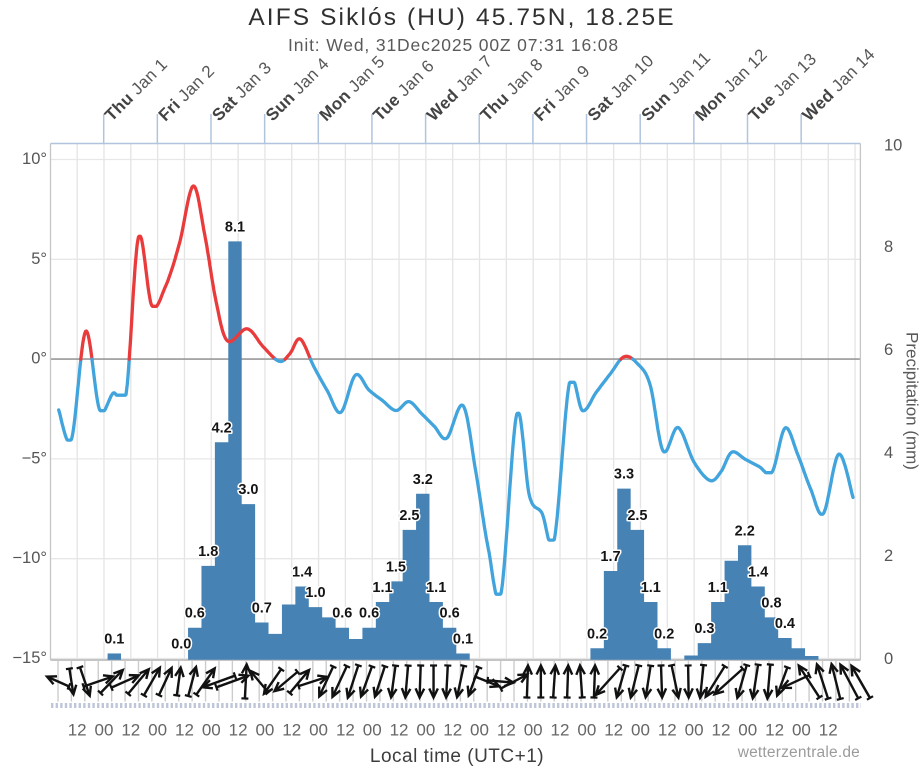  What do you see at coordinates (912, 401) in the screenshot?
I see `svg-text: Precipitation (mm)` at bounding box center [912, 401].